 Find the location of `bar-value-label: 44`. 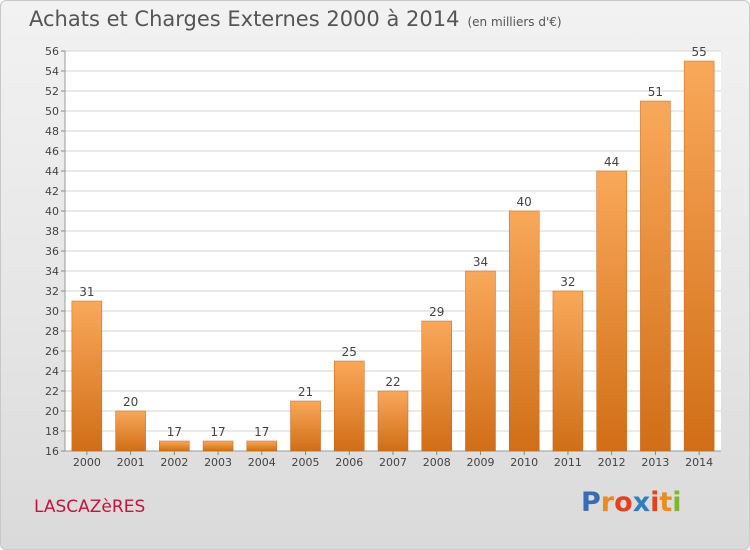

bar-value-label: 44 is located at coordinates (611, 162).